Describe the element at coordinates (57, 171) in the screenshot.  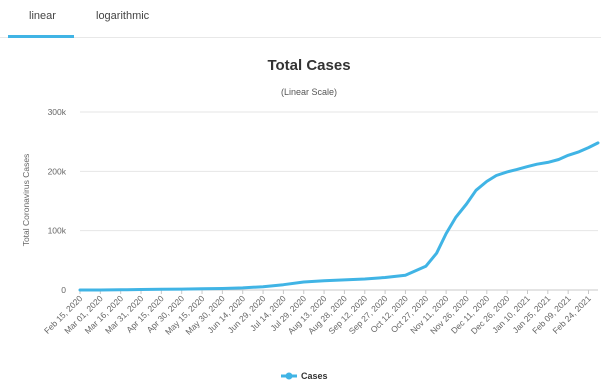
I see `y-tick-label: 200k` at that location.